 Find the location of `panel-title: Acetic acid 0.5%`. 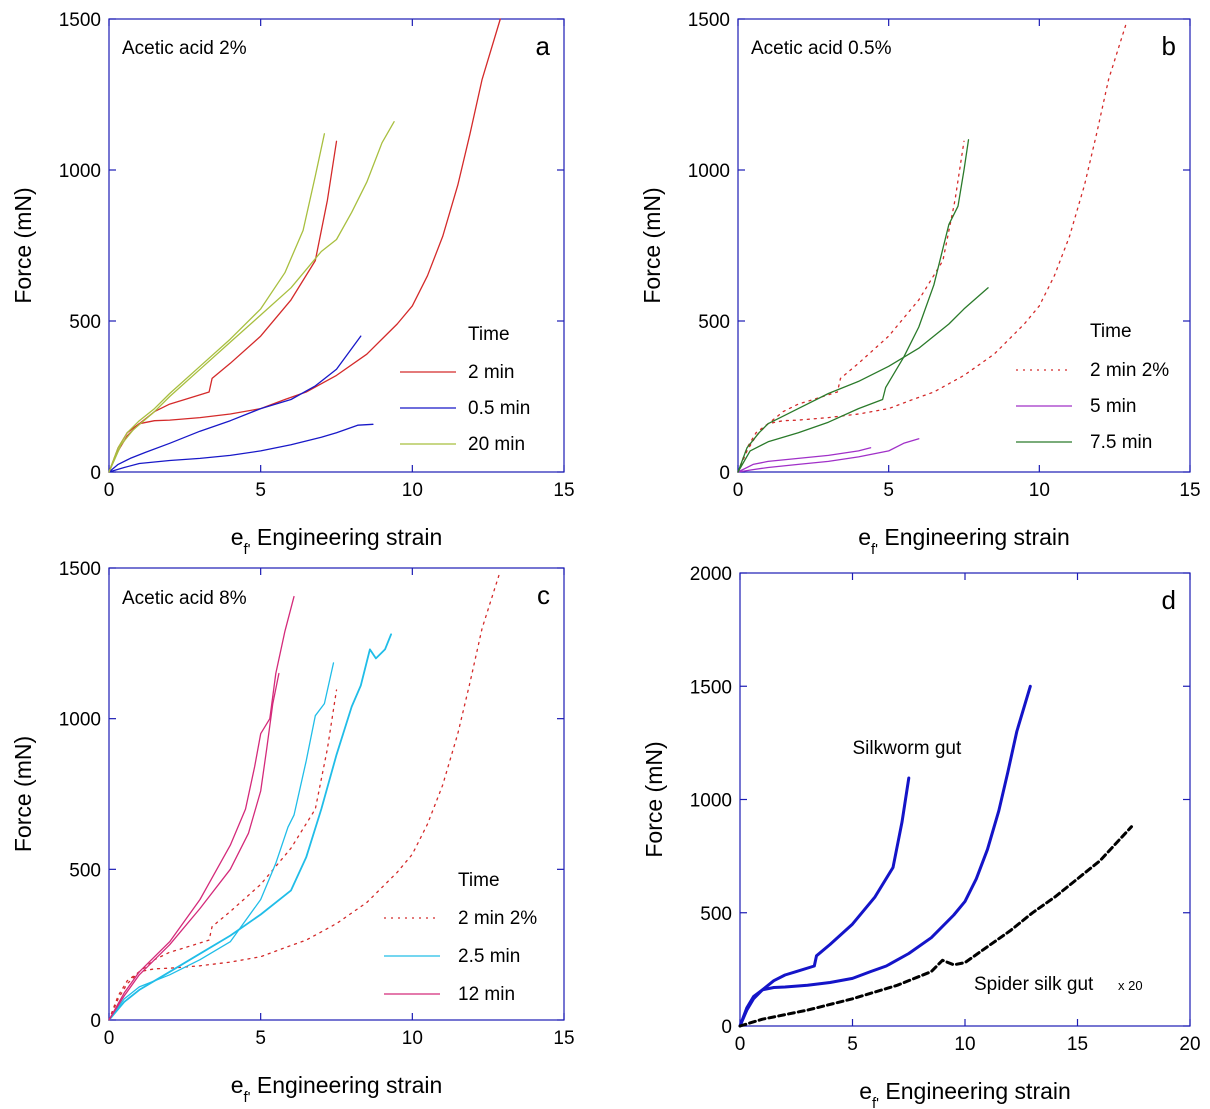

panel-title: Acetic acid 0.5% is located at coordinates (821, 48).